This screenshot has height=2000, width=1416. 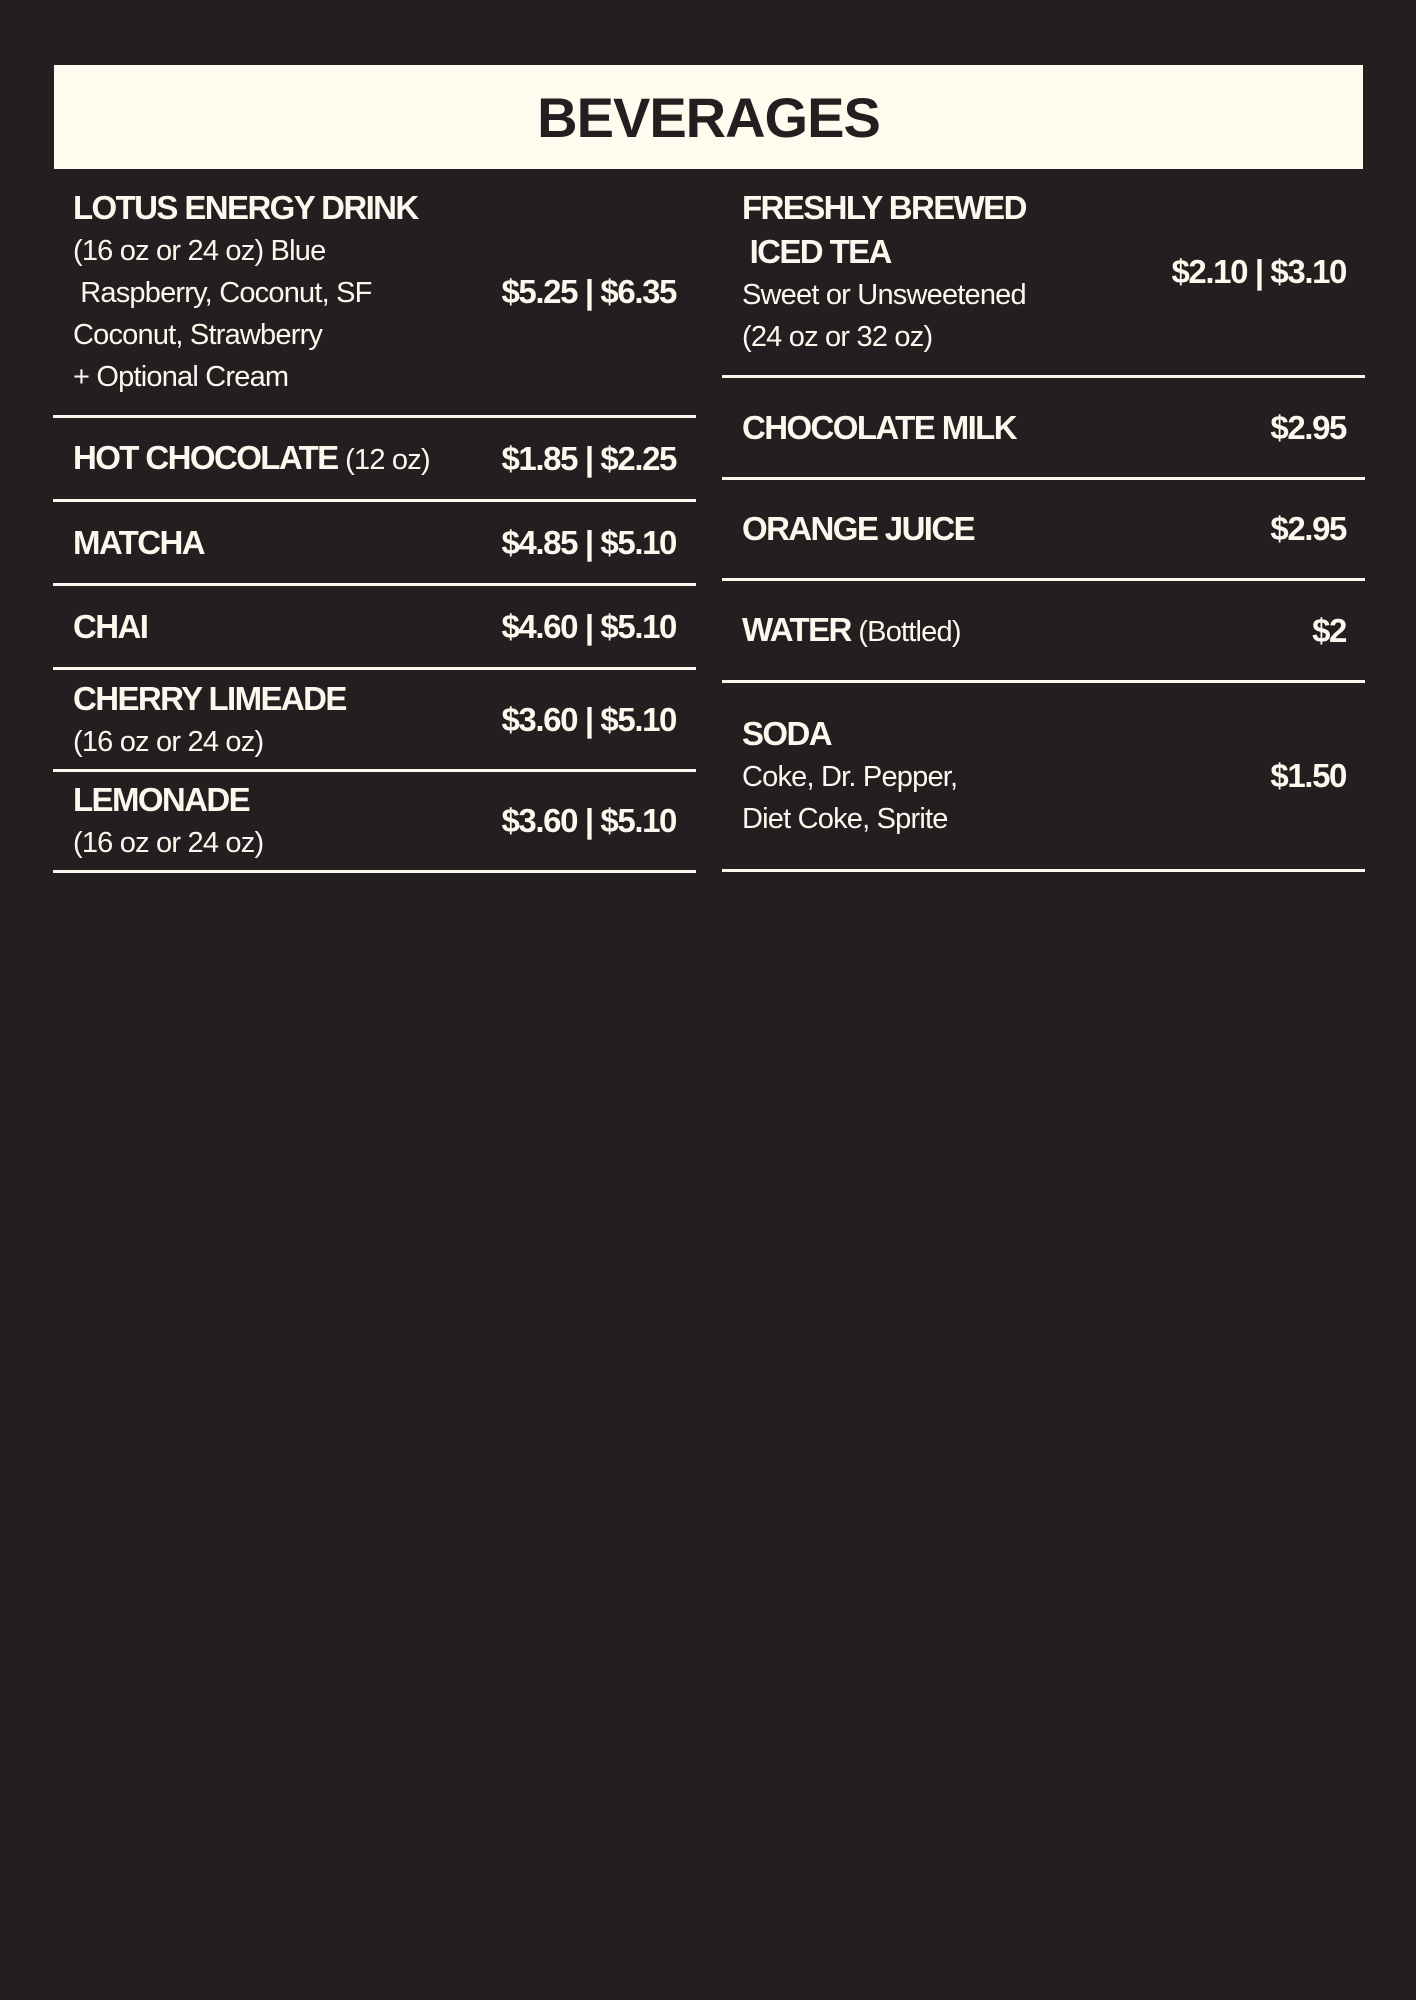 What do you see at coordinates (1043, 429) in the screenshot?
I see `menu-item-chocolate-milk: CHOCOLATE MILK $2.95` at bounding box center [1043, 429].